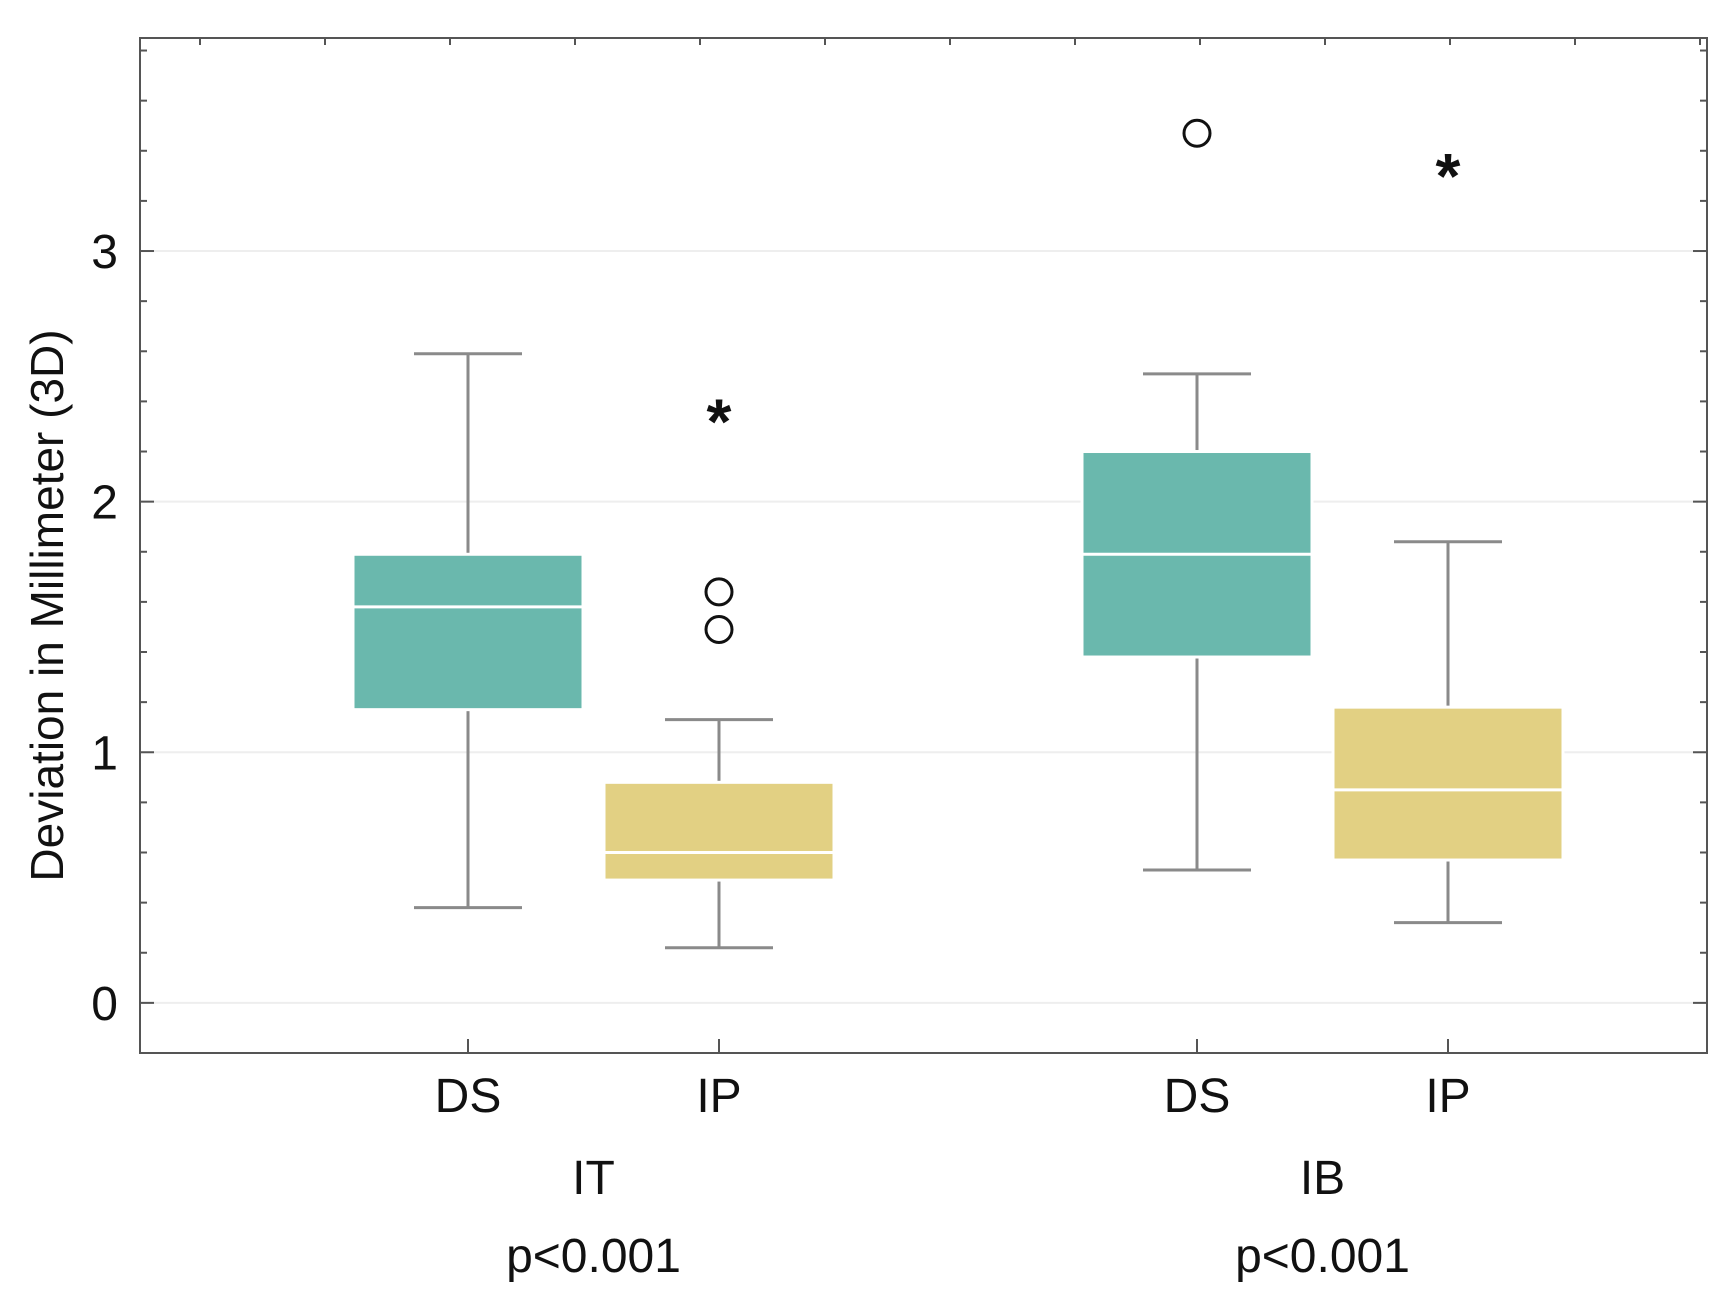  I want to click on y-tick-label: 0, so click(104, 1004).